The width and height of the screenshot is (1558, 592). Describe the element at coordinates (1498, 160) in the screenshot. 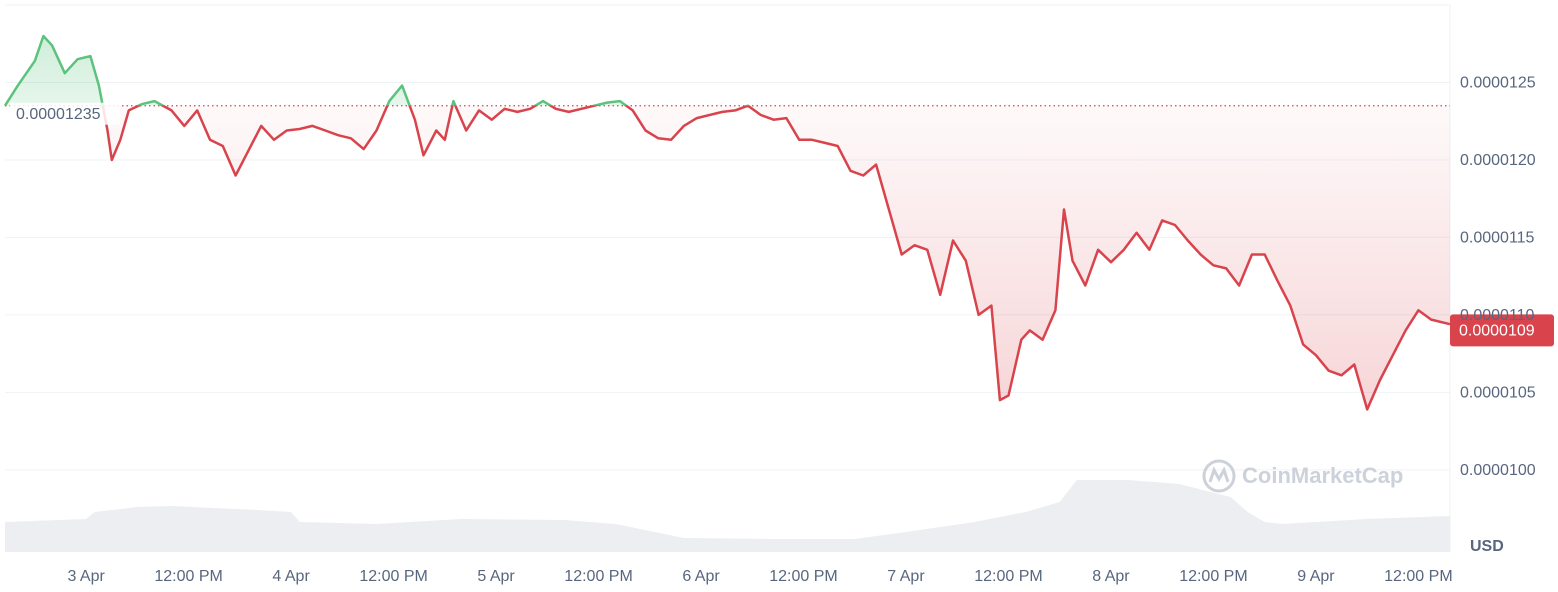

I see `y-tick-label: 0.0000120` at that location.